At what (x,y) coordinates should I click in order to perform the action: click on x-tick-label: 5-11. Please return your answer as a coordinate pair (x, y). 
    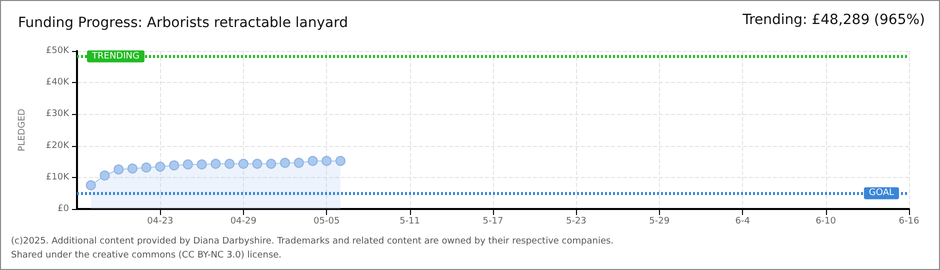
    Looking at the image, I should click on (410, 221).